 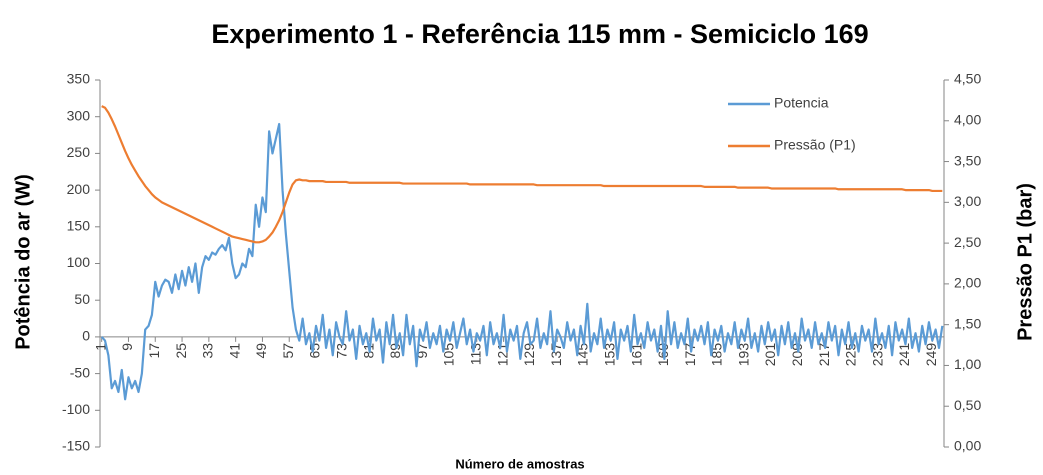 I want to click on x-tick-label: 33, so click(x=208, y=351).